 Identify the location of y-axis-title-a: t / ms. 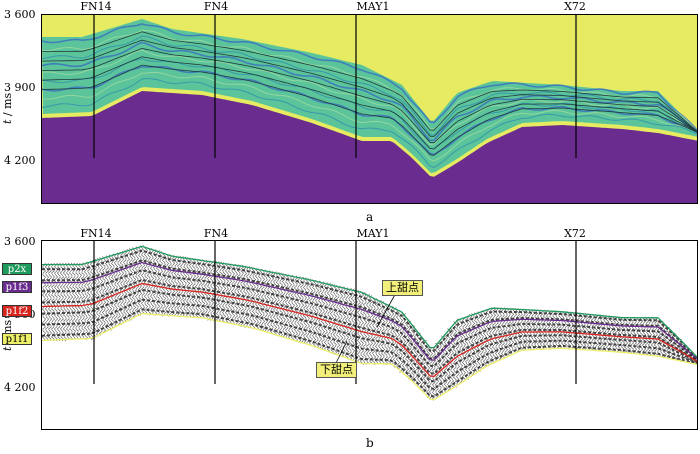
(7, 108).